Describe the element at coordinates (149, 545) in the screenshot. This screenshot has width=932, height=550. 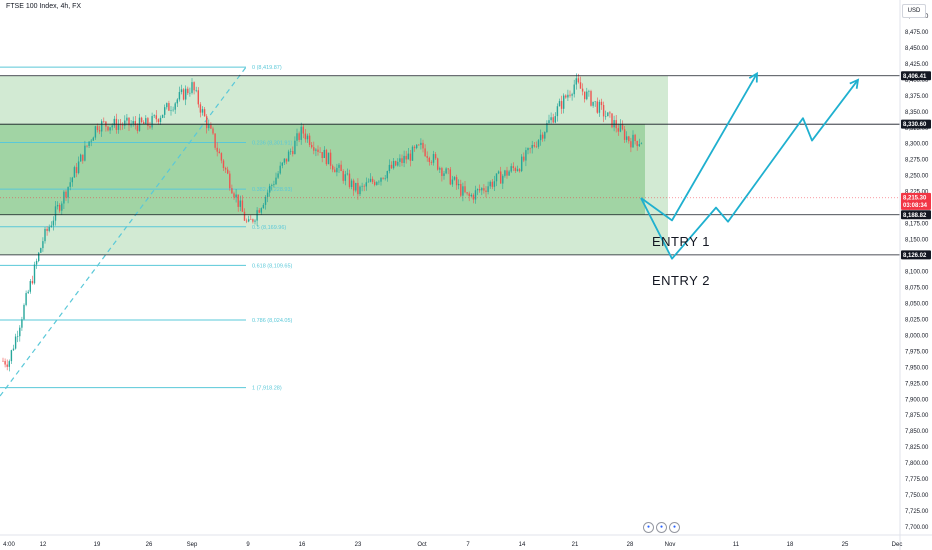
I see `time-axis-tick: 26` at that location.